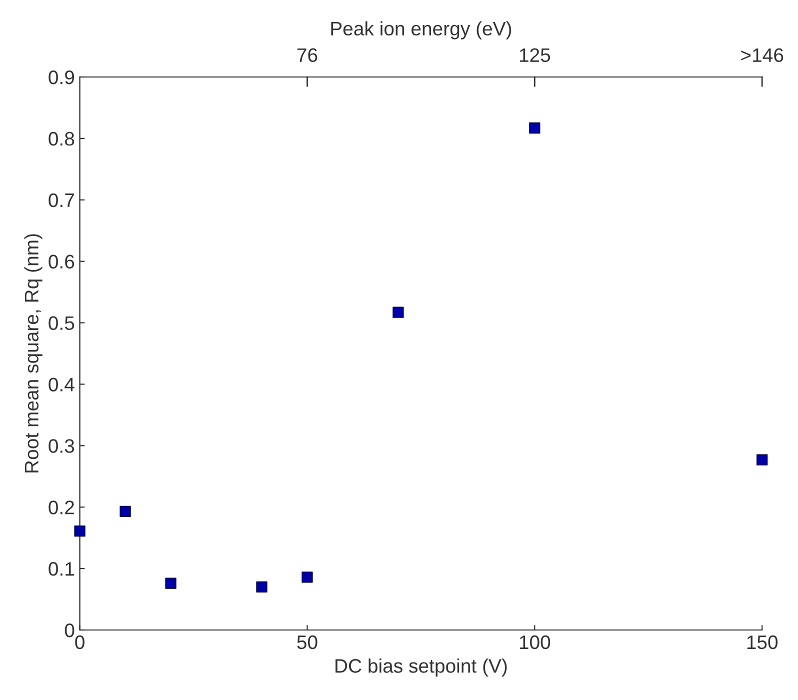  Describe the element at coordinates (307, 55) in the screenshot. I see `text: 76` at that location.